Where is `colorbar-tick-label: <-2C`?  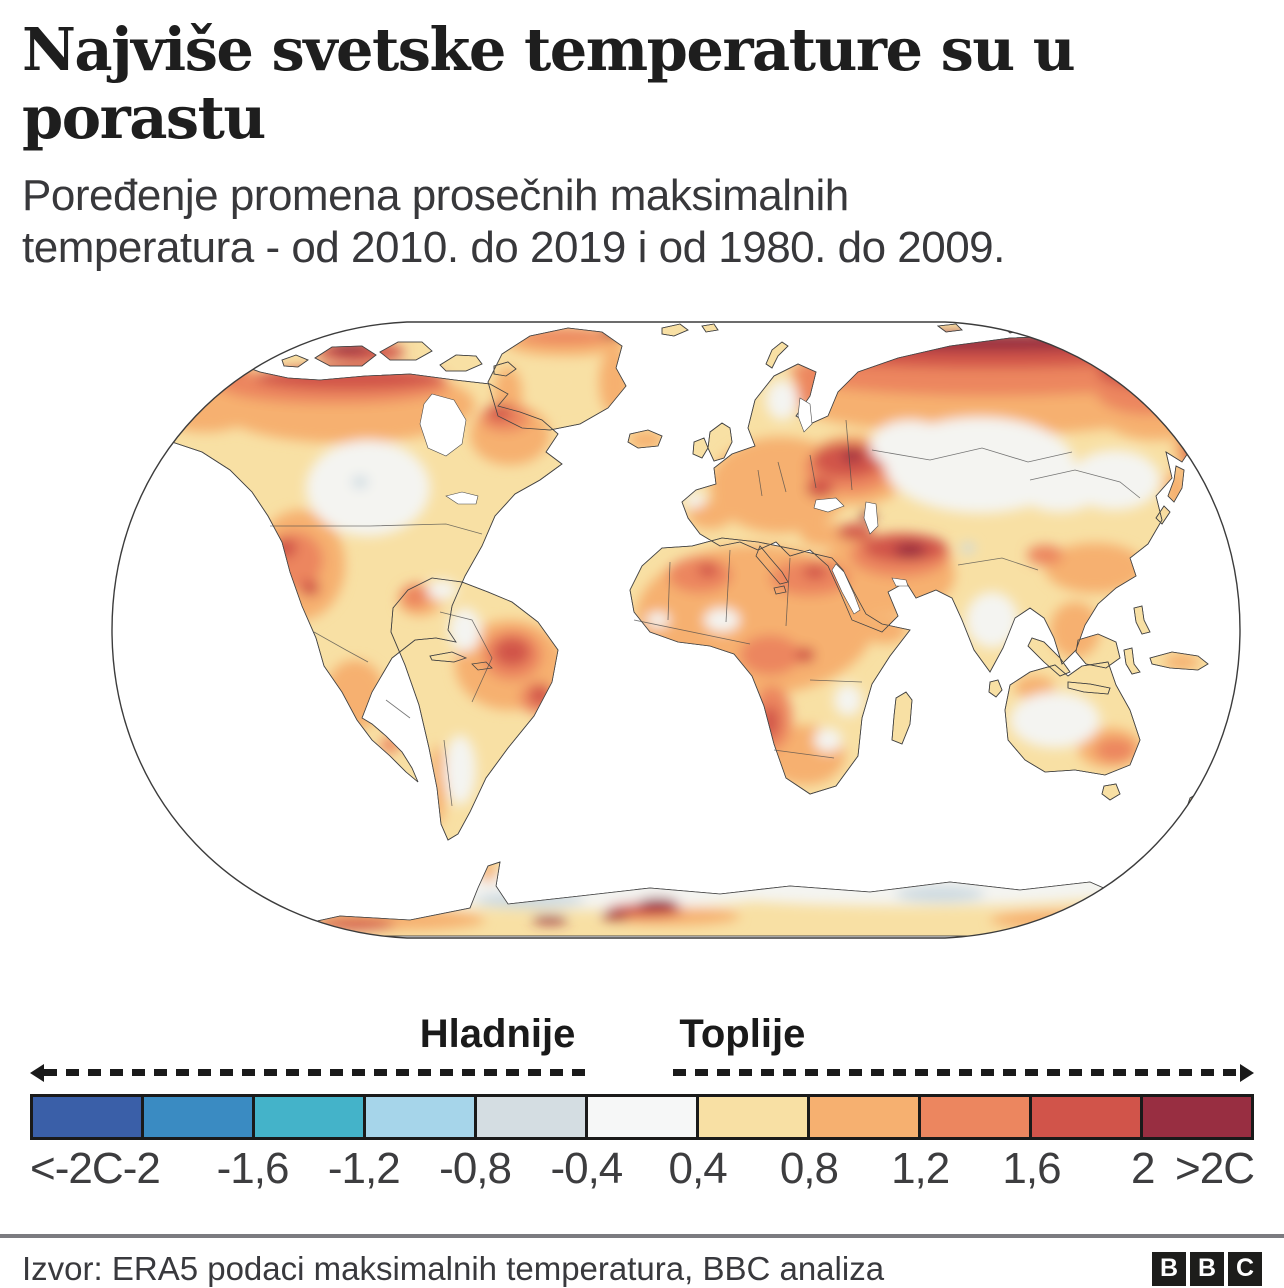 colorbar-tick-label: <-2C is located at coordinates (77, 1168).